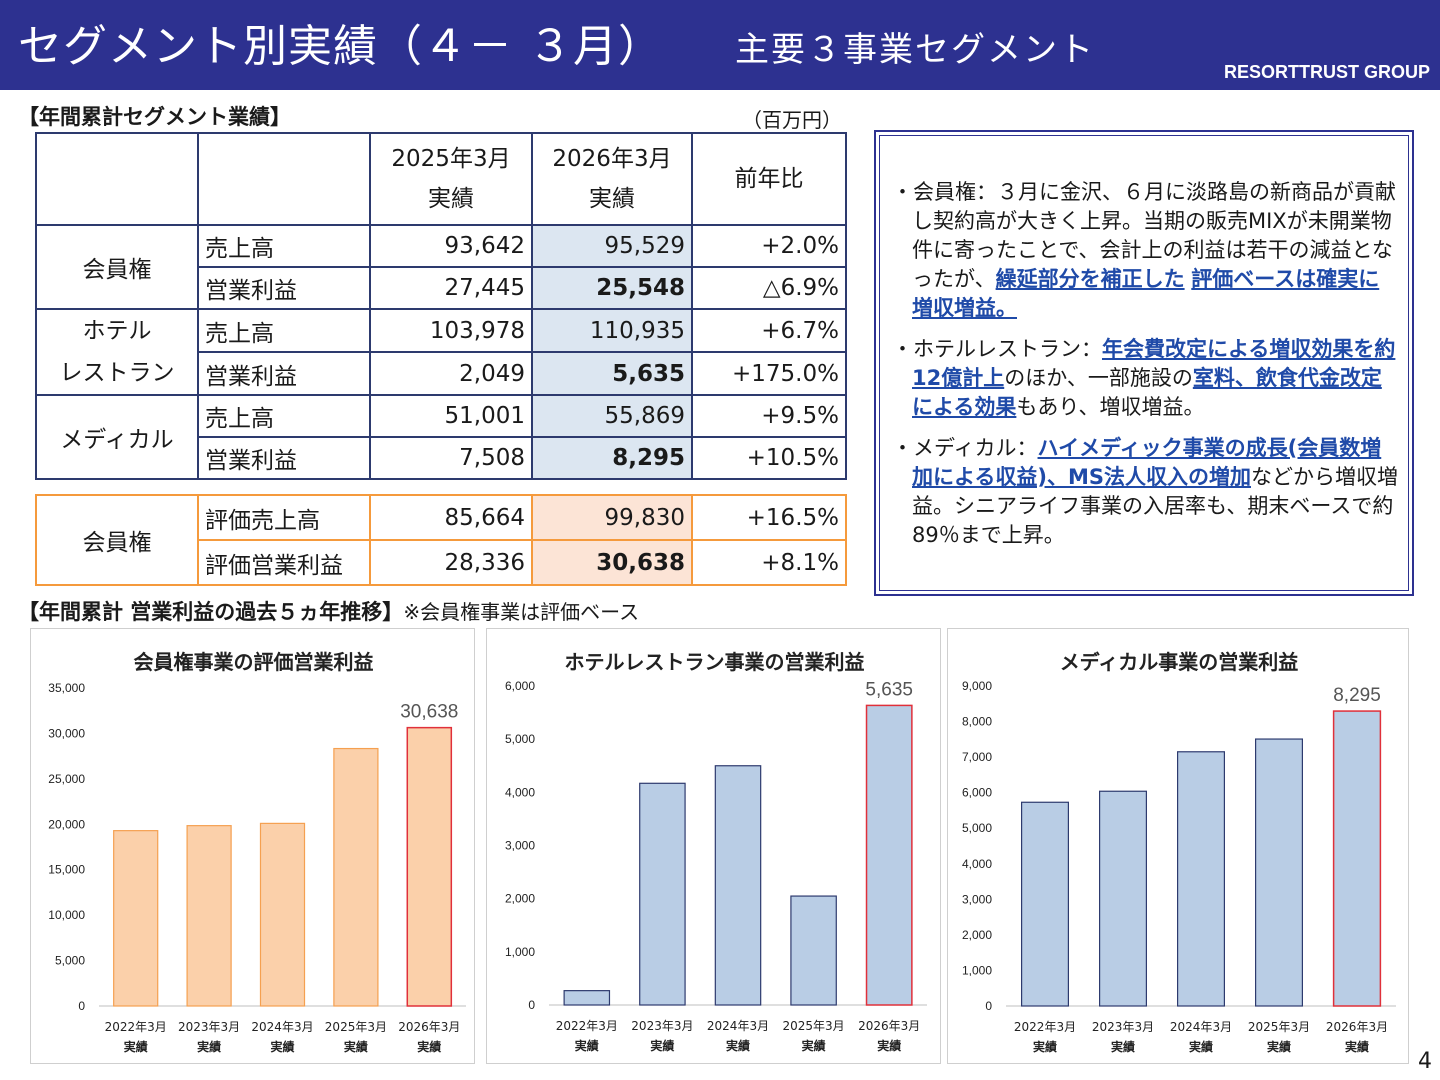 The image size is (1440, 1080). What do you see at coordinates (769, 373) in the screenshot?
I see `yoy-value: +175.0%` at bounding box center [769, 373].